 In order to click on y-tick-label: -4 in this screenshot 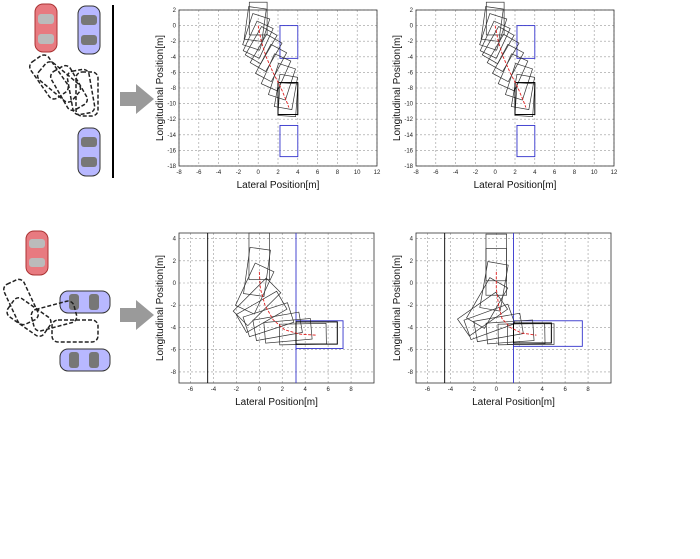, I will do `click(174, 328)`.